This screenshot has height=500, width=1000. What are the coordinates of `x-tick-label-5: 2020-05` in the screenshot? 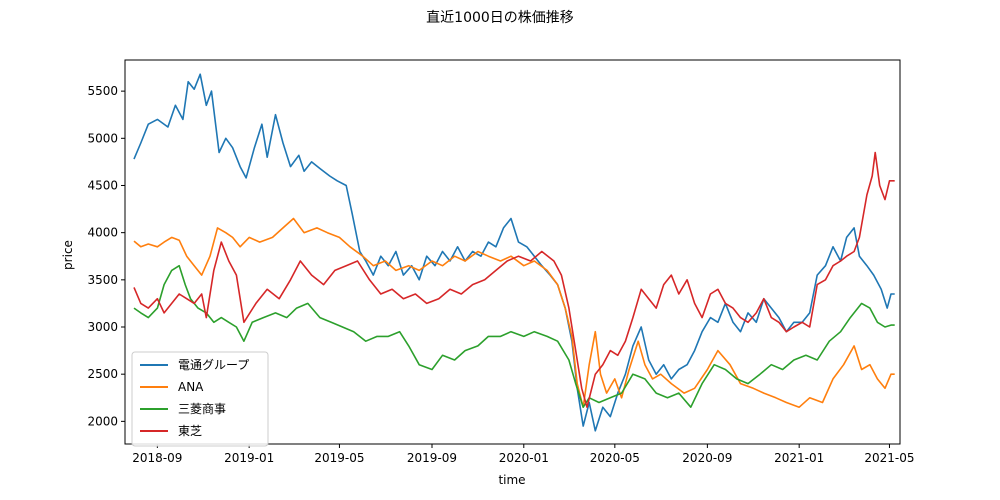 It's located at (615, 458).